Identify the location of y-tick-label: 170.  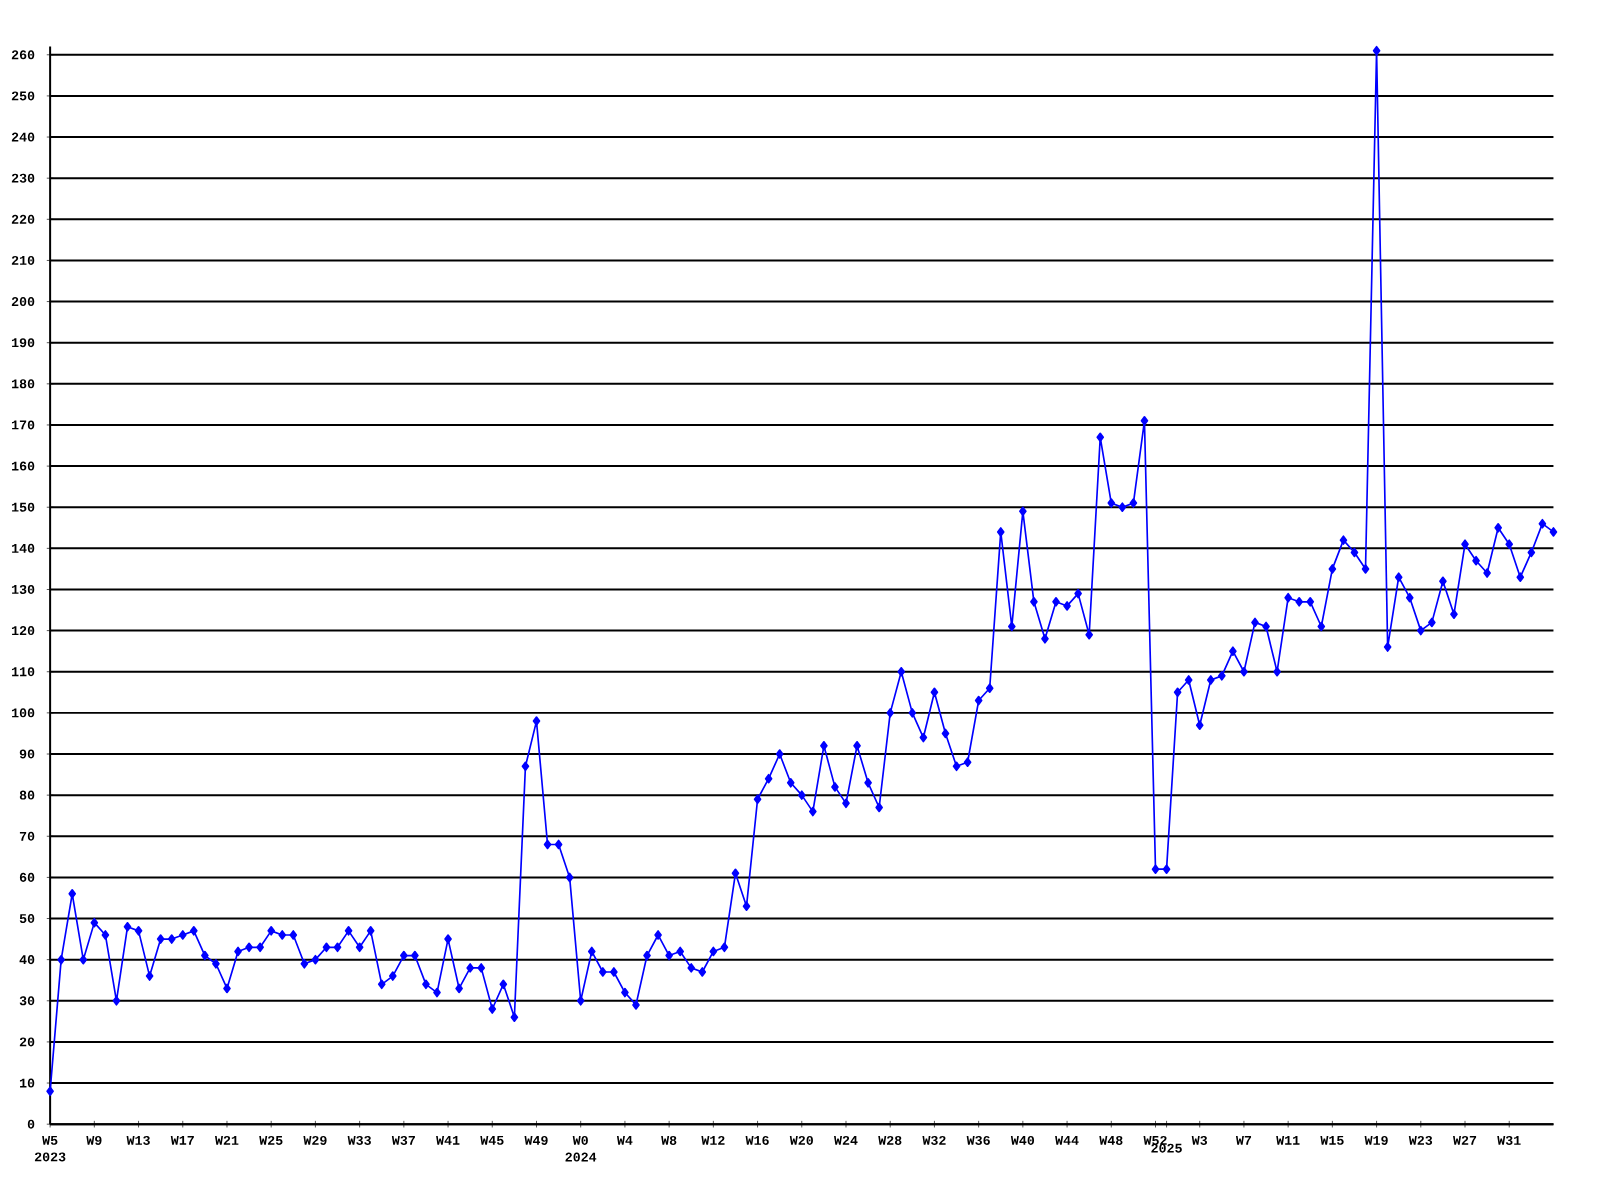
(23, 425).